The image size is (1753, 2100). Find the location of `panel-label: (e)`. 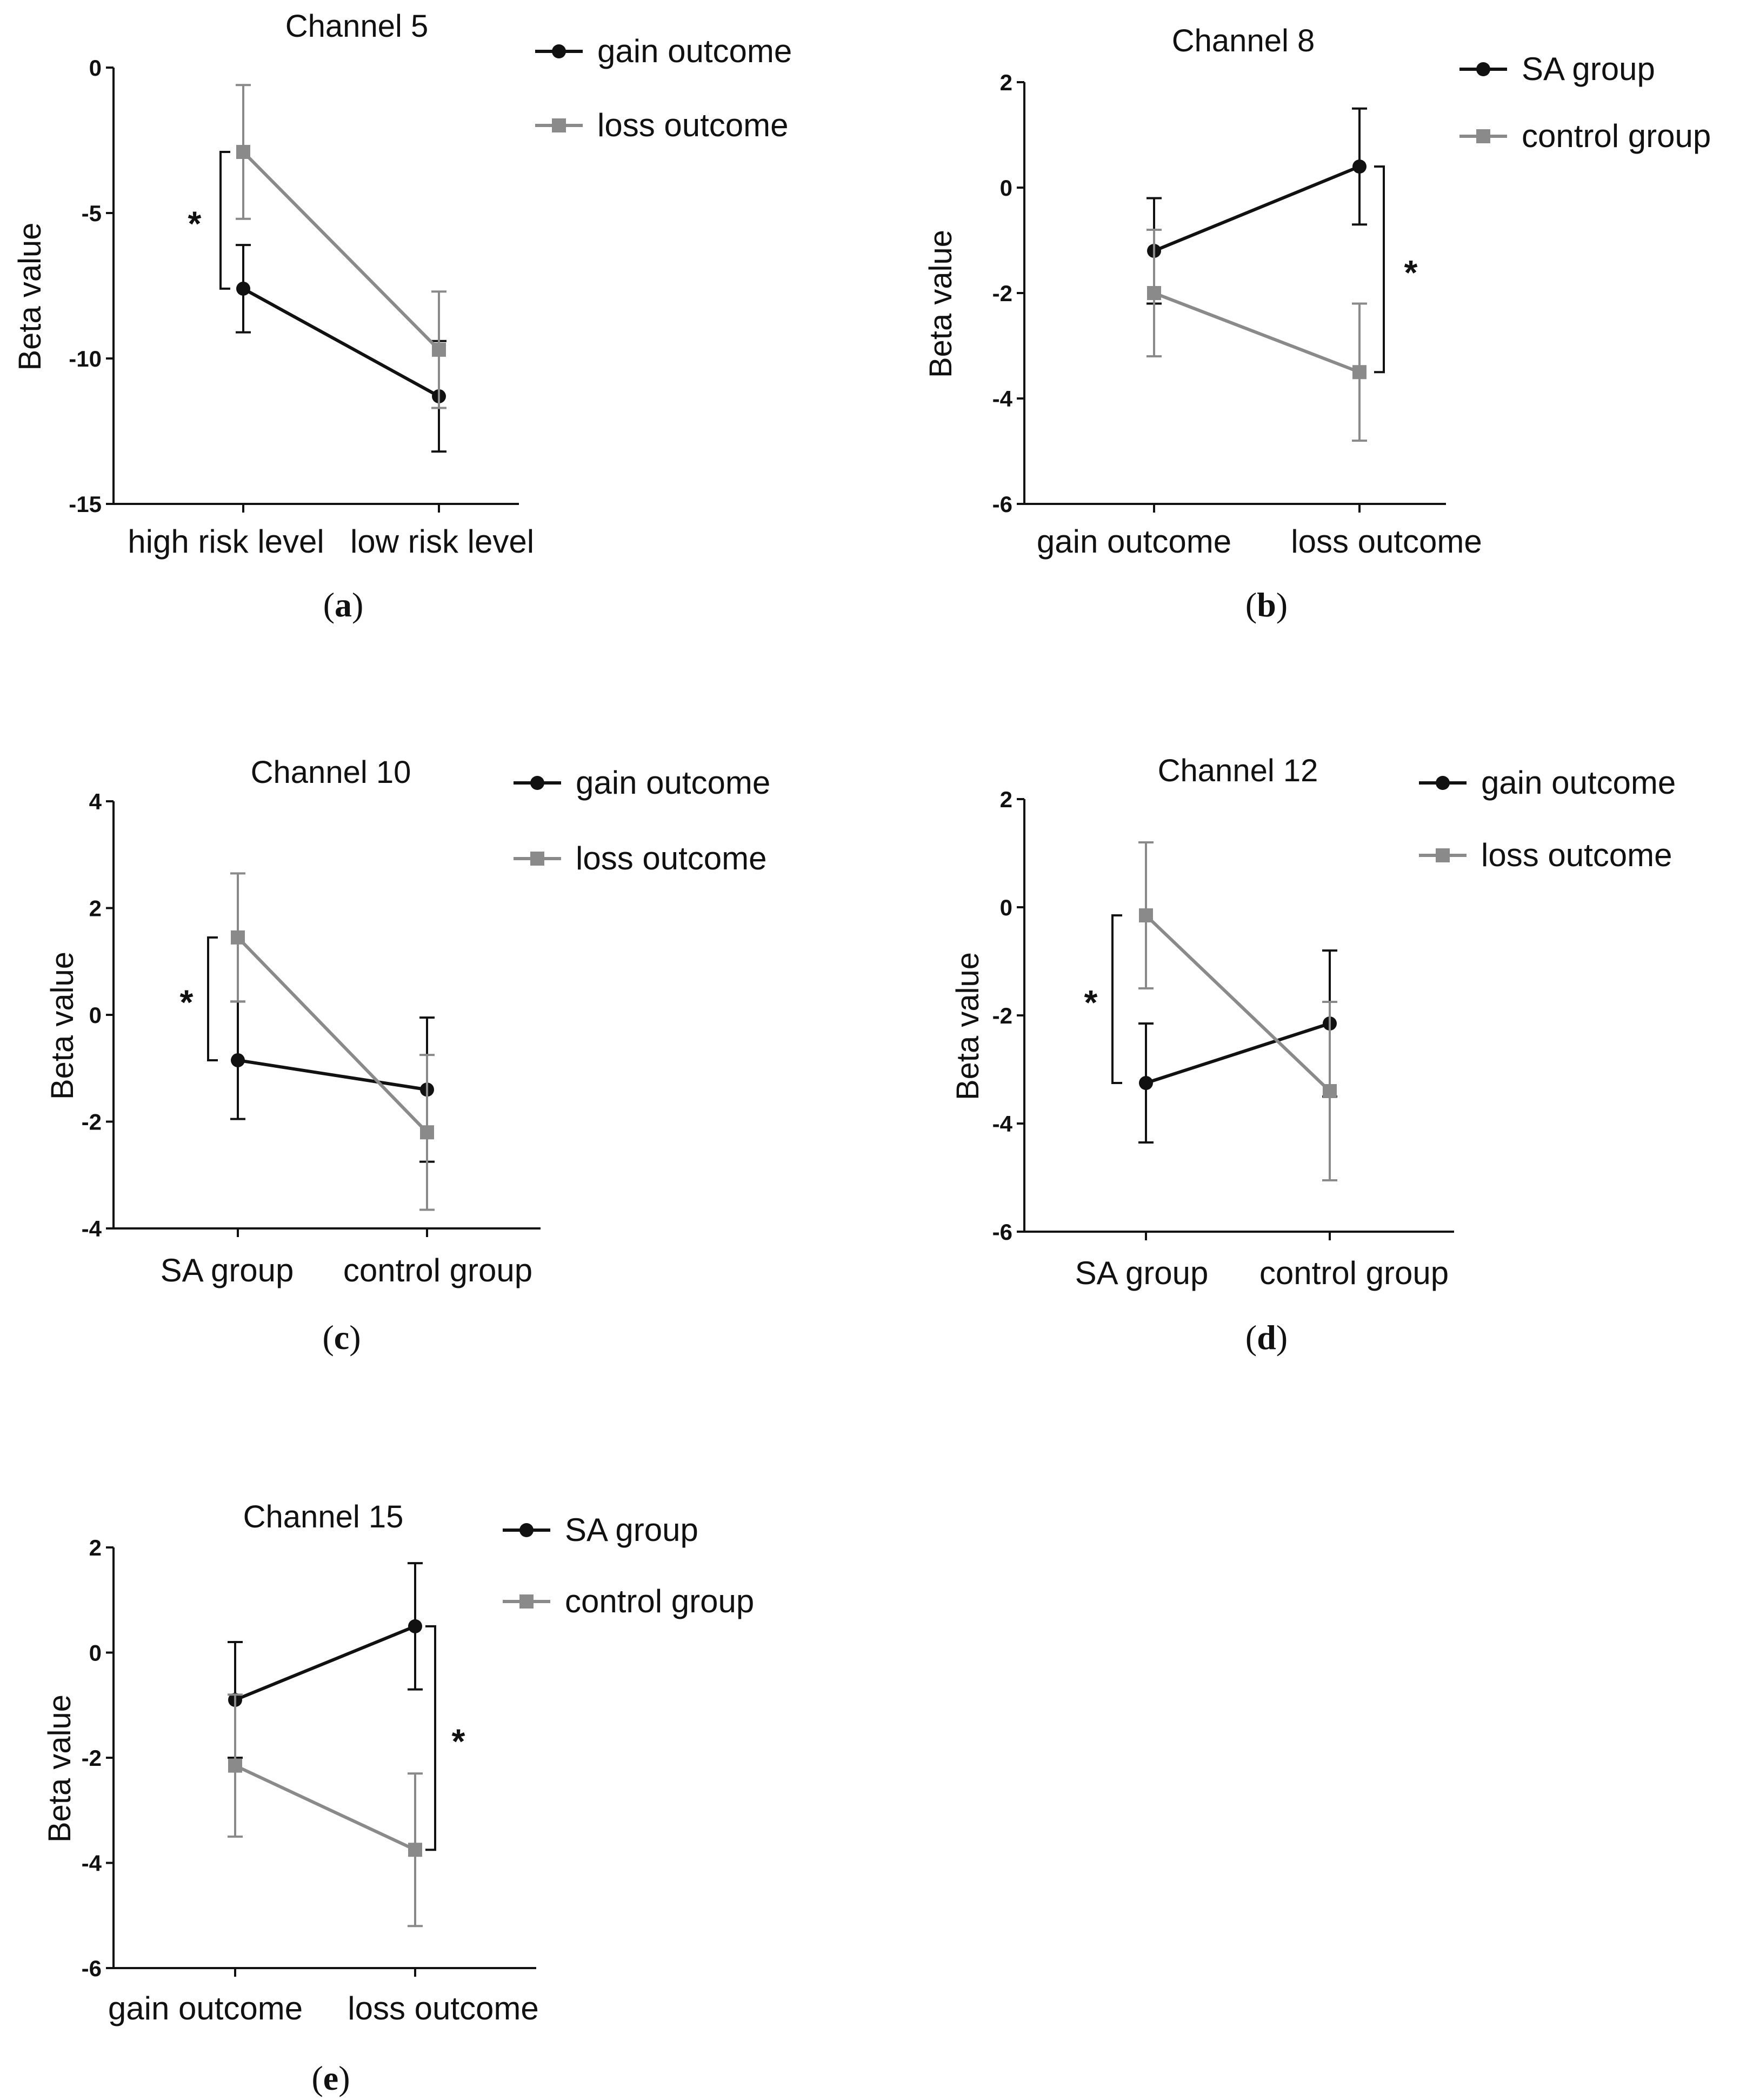

panel-label: (e) is located at coordinates (331, 2078).